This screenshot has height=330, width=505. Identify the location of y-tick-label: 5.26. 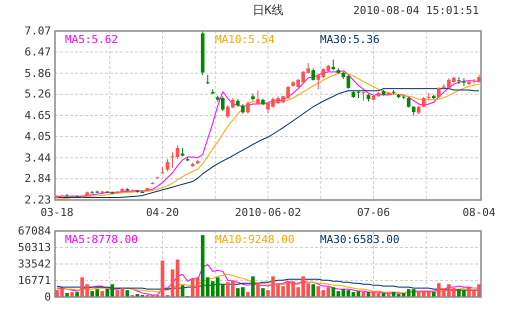
(37, 94).